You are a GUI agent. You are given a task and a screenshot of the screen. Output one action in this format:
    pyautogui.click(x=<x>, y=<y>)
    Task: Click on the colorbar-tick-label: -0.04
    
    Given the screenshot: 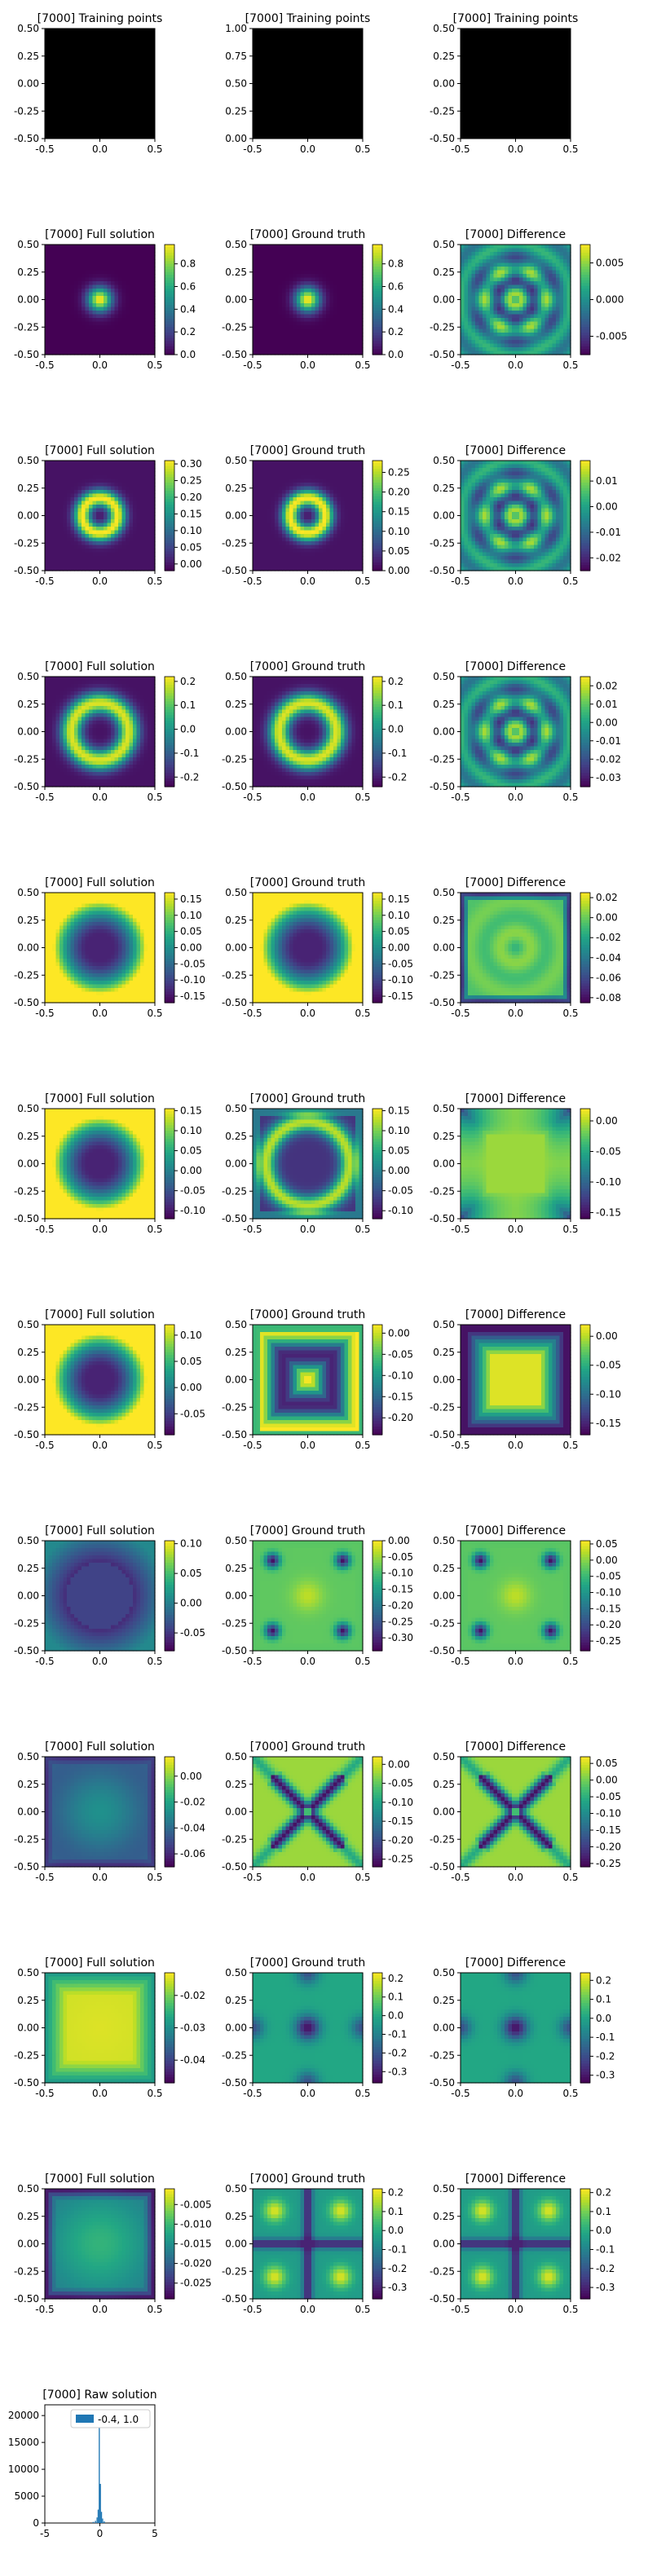 What is the action you would take?
    pyautogui.click(x=193, y=2060)
    